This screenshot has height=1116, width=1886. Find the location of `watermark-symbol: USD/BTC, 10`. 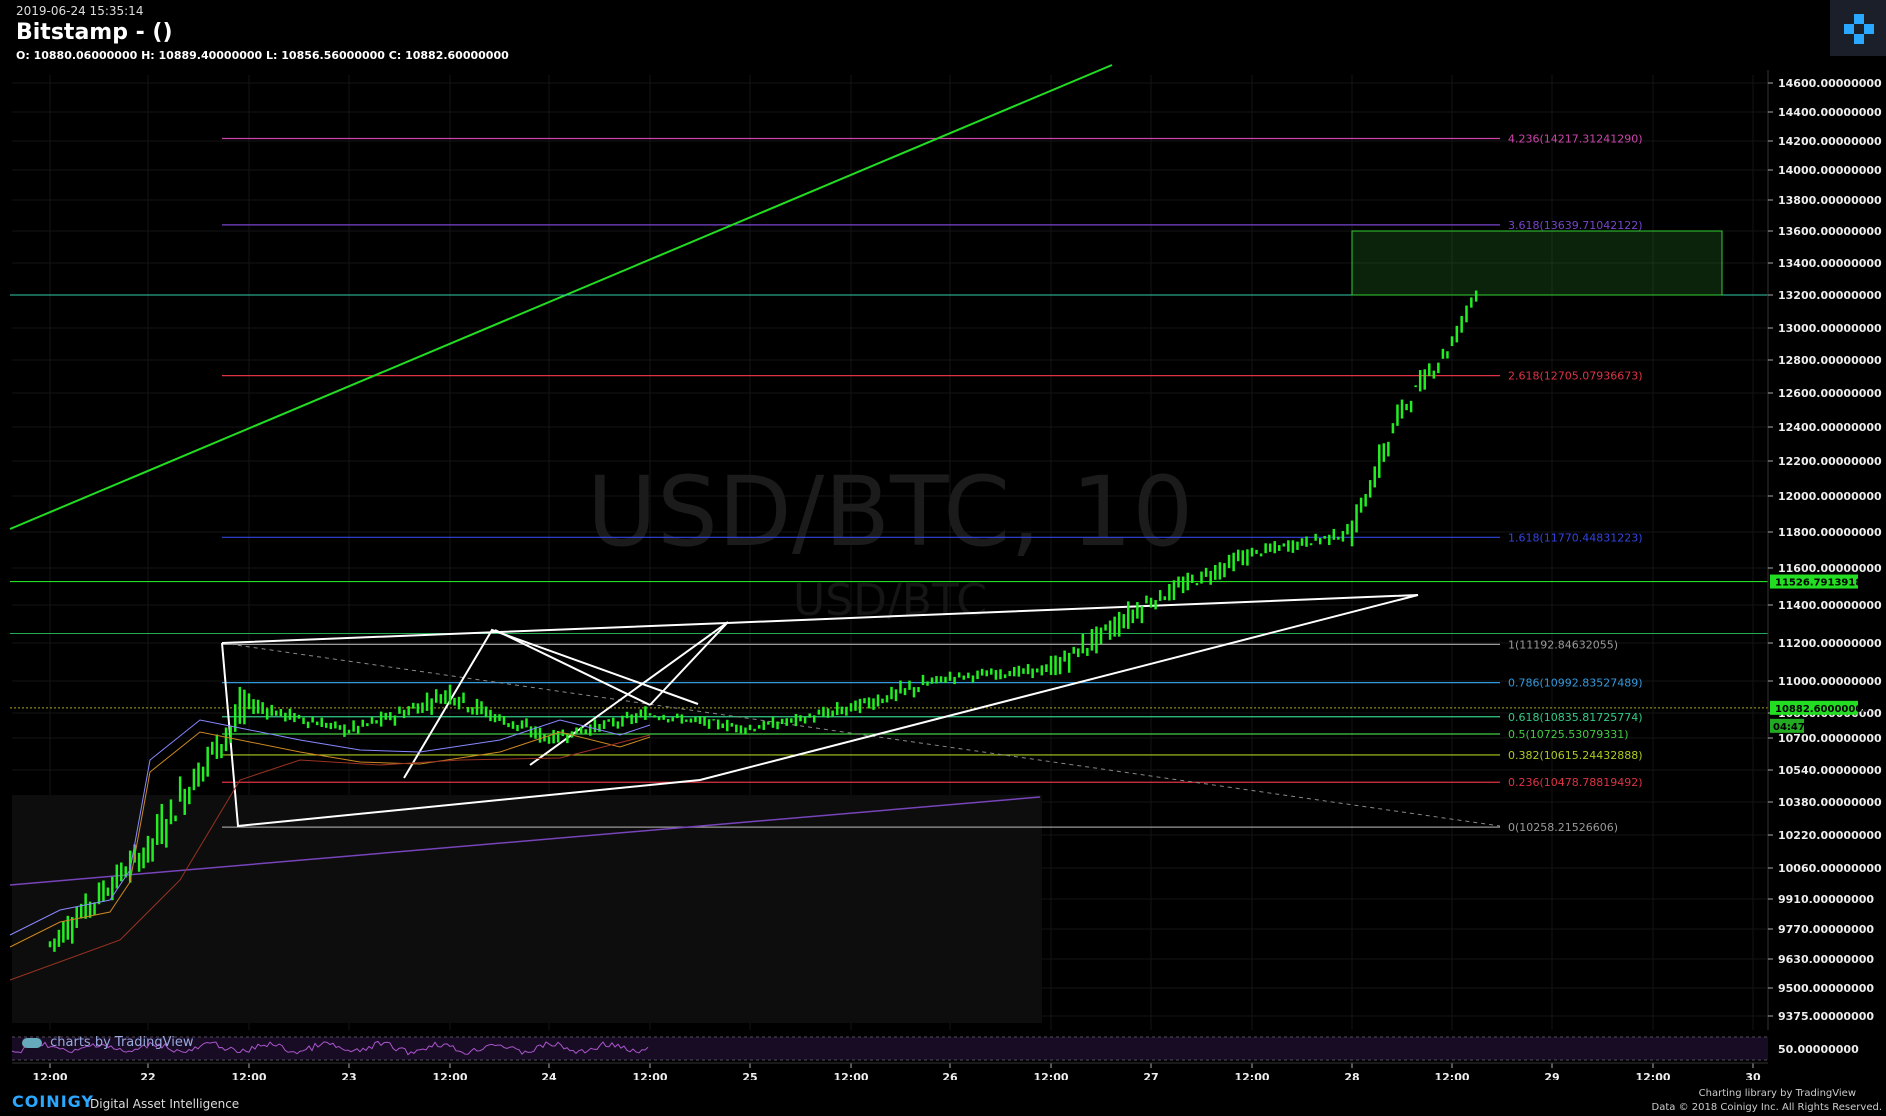

watermark-symbol: USD/BTC, 10 is located at coordinates (890, 512).